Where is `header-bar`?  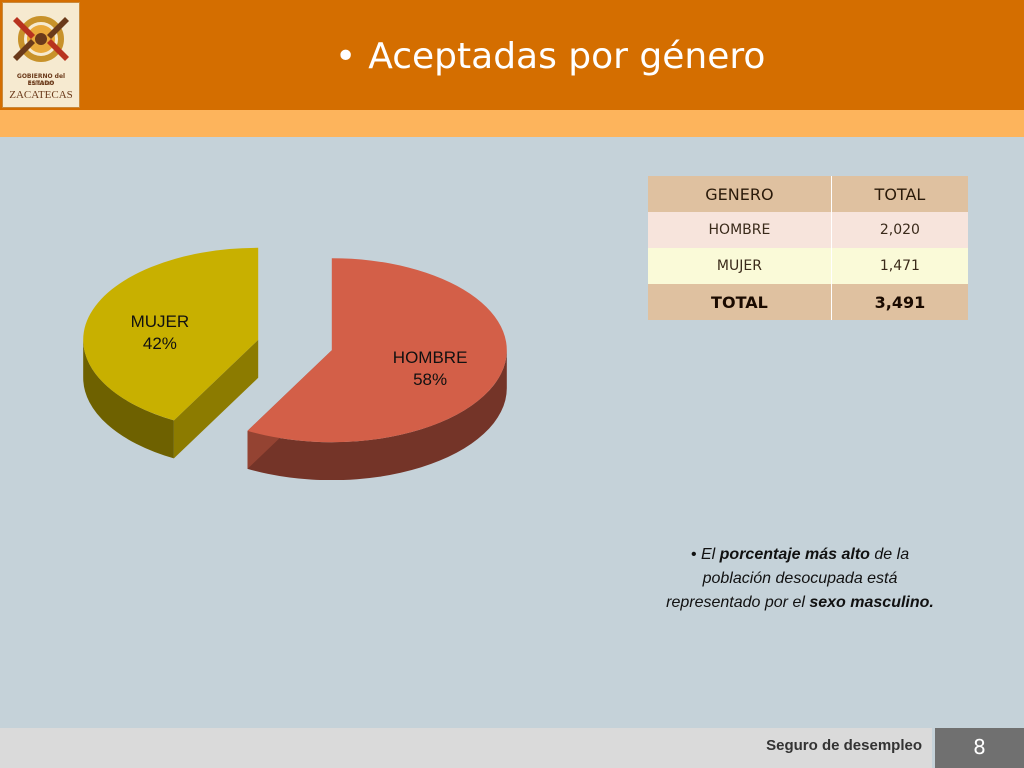 header-bar is located at coordinates (512, 55).